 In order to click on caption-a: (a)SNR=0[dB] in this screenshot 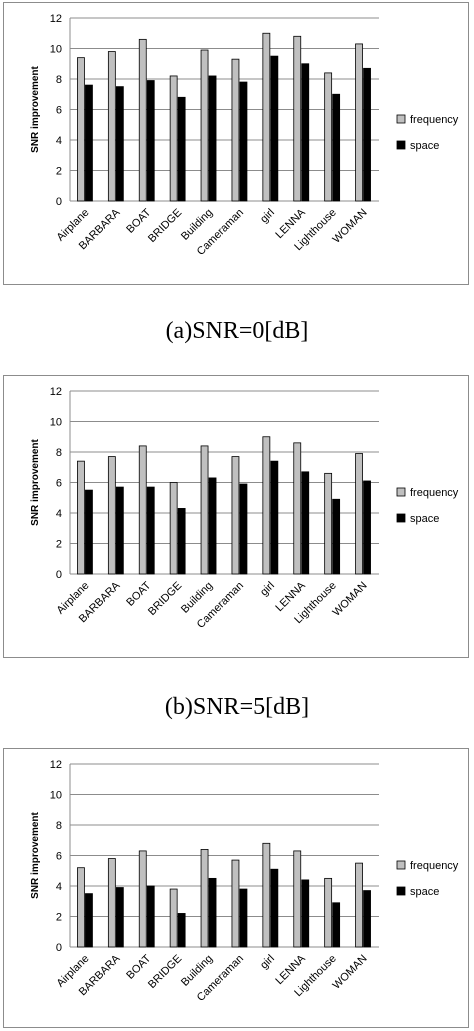, I will do `click(237, 331)`.